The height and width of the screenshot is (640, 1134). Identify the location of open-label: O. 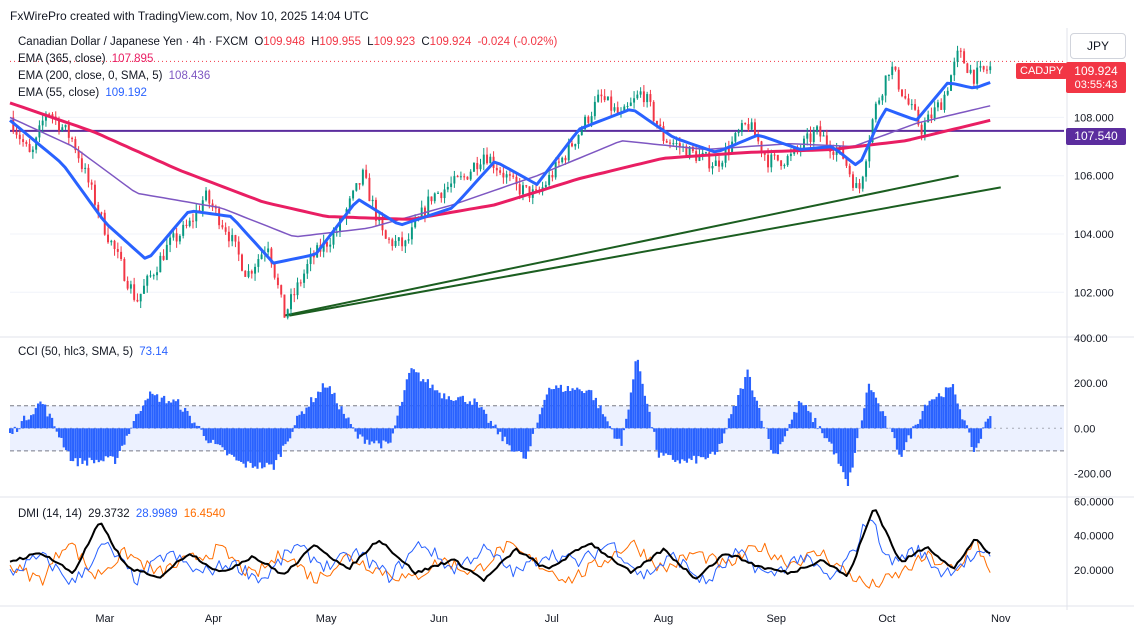
(259, 42).